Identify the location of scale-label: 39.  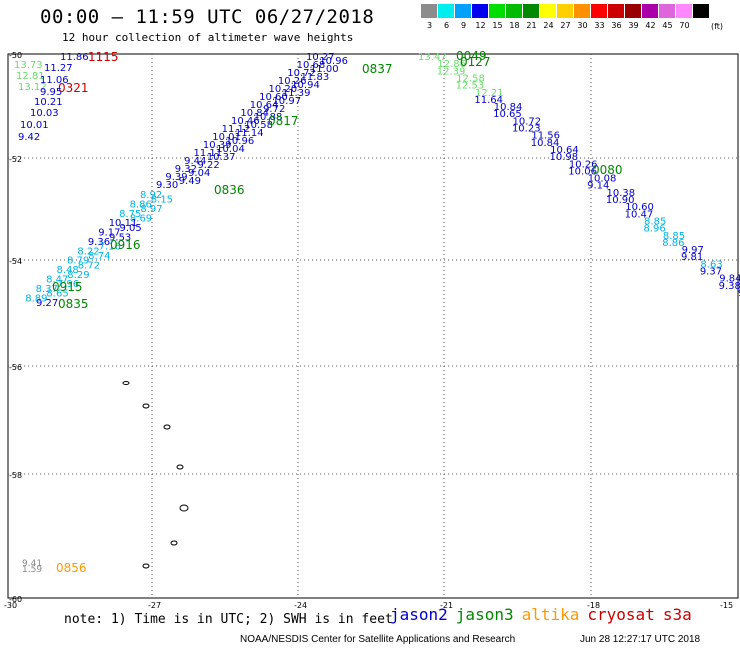
(633, 25).